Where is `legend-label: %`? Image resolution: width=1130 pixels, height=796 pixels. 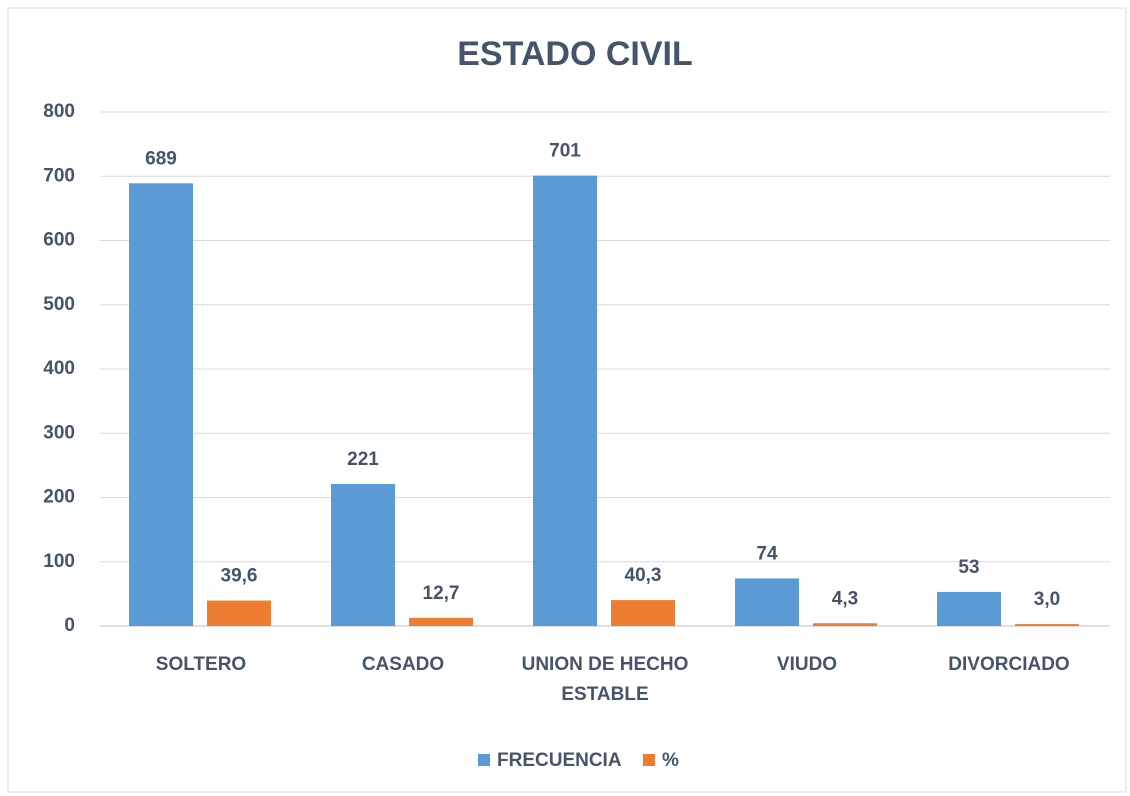
legend-label: % is located at coordinates (670, 760).